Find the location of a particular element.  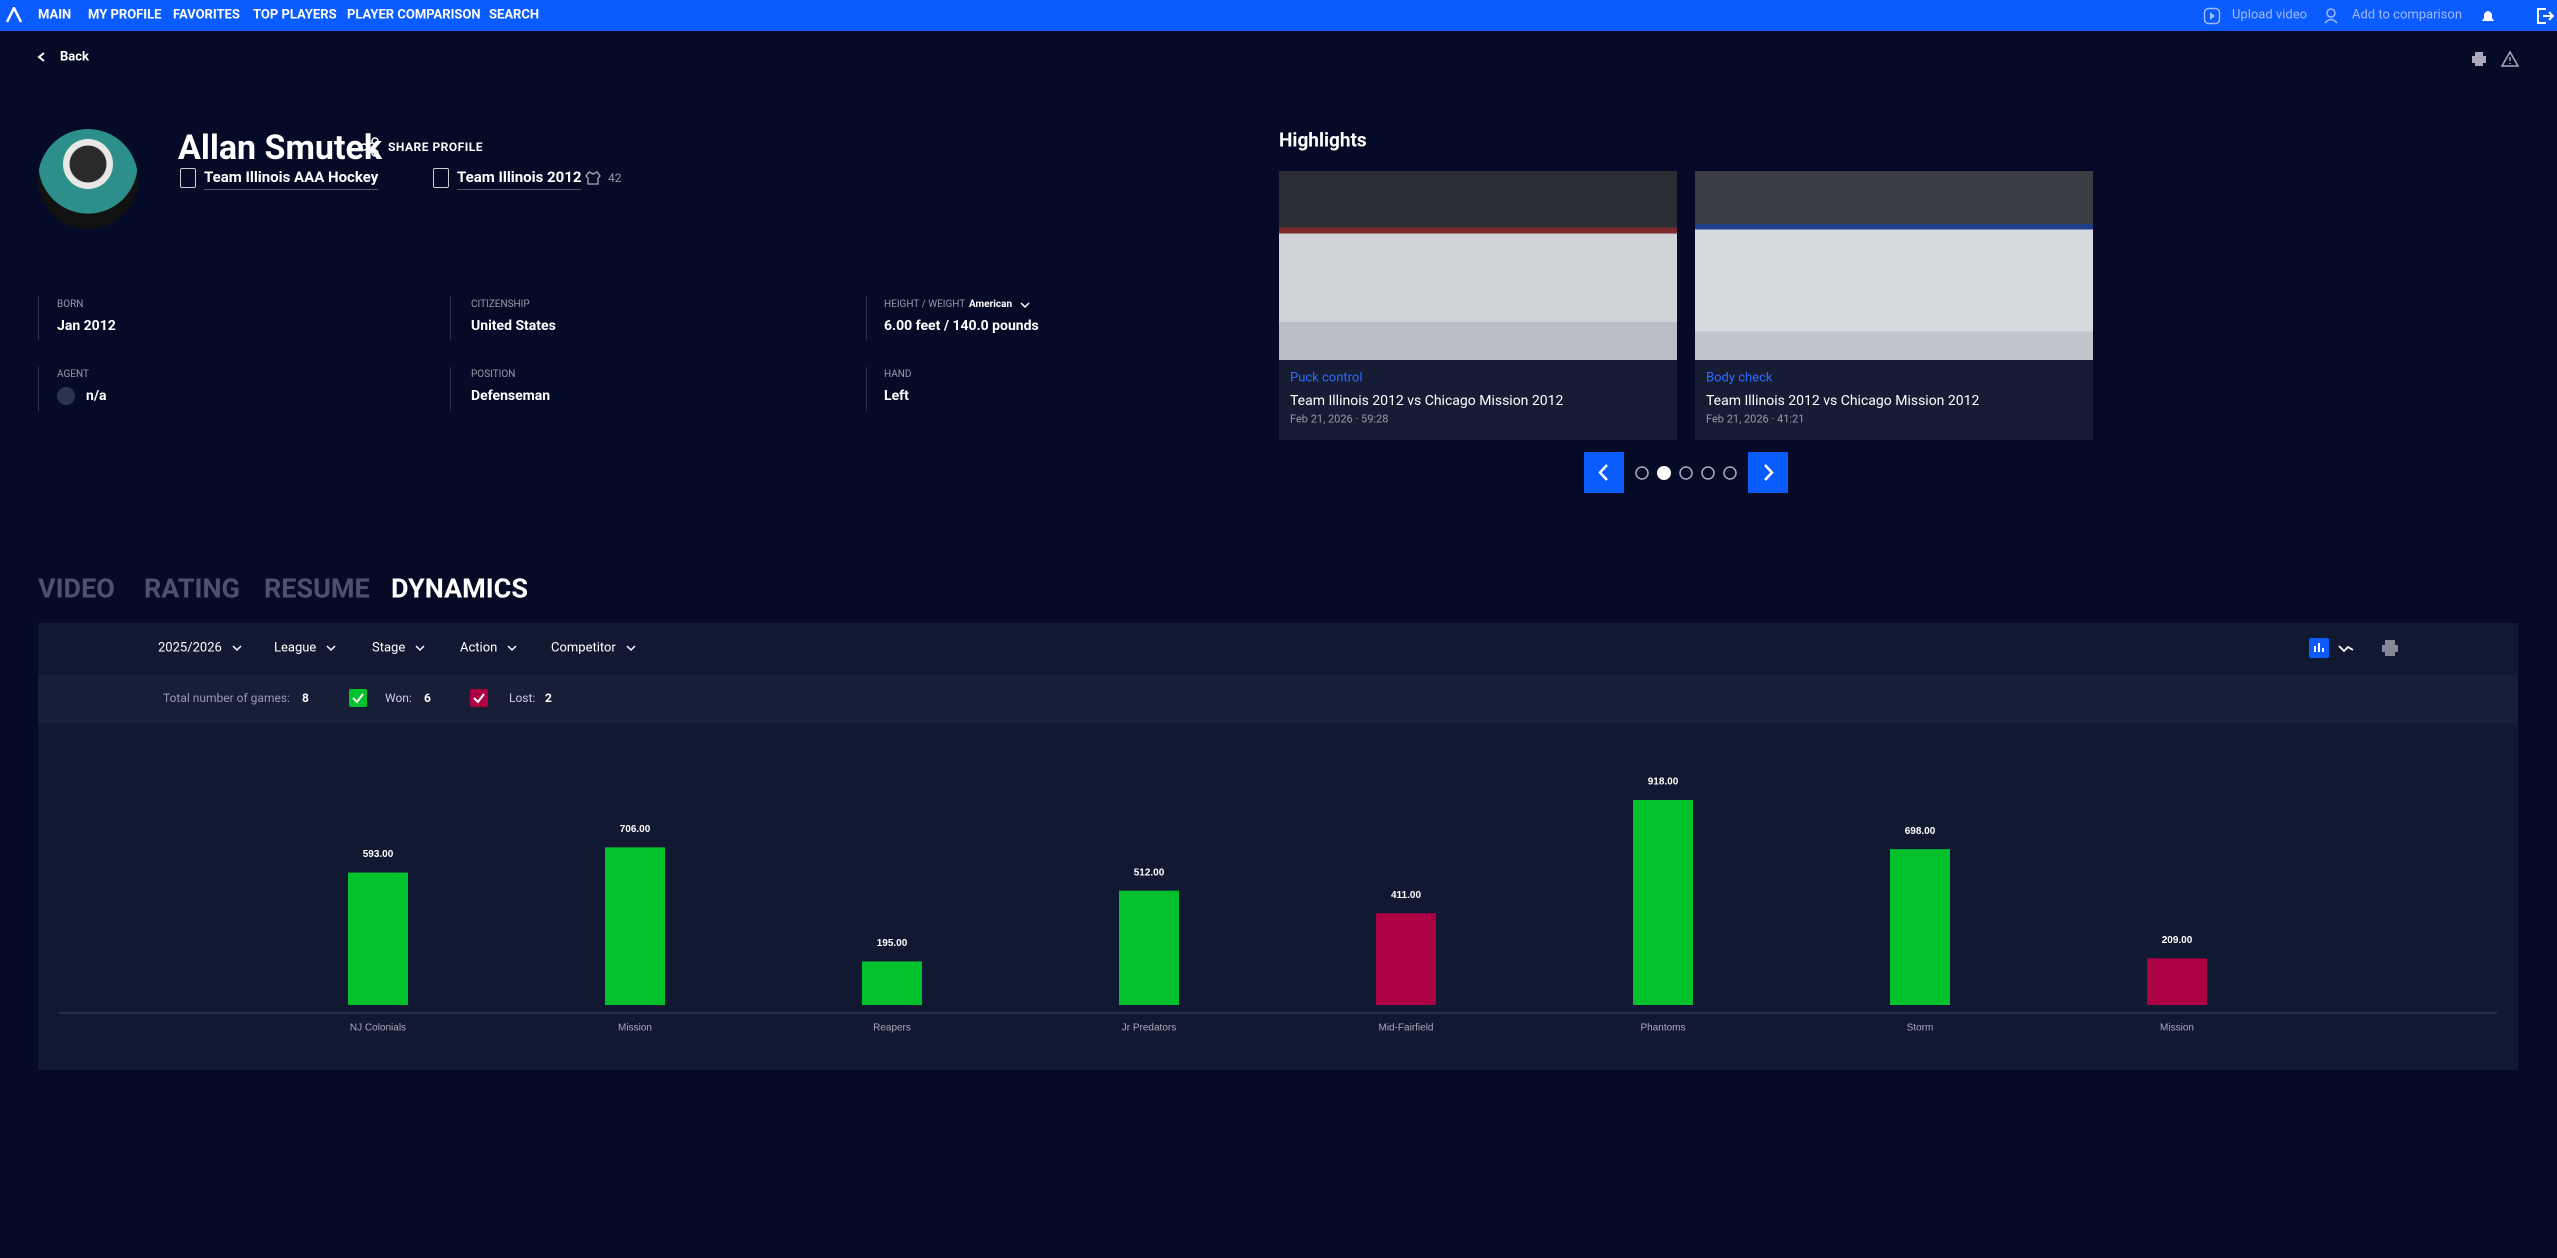

highlight-date: Feb 21, 2026 · 59:28 is located at coordinates (1339, 419).